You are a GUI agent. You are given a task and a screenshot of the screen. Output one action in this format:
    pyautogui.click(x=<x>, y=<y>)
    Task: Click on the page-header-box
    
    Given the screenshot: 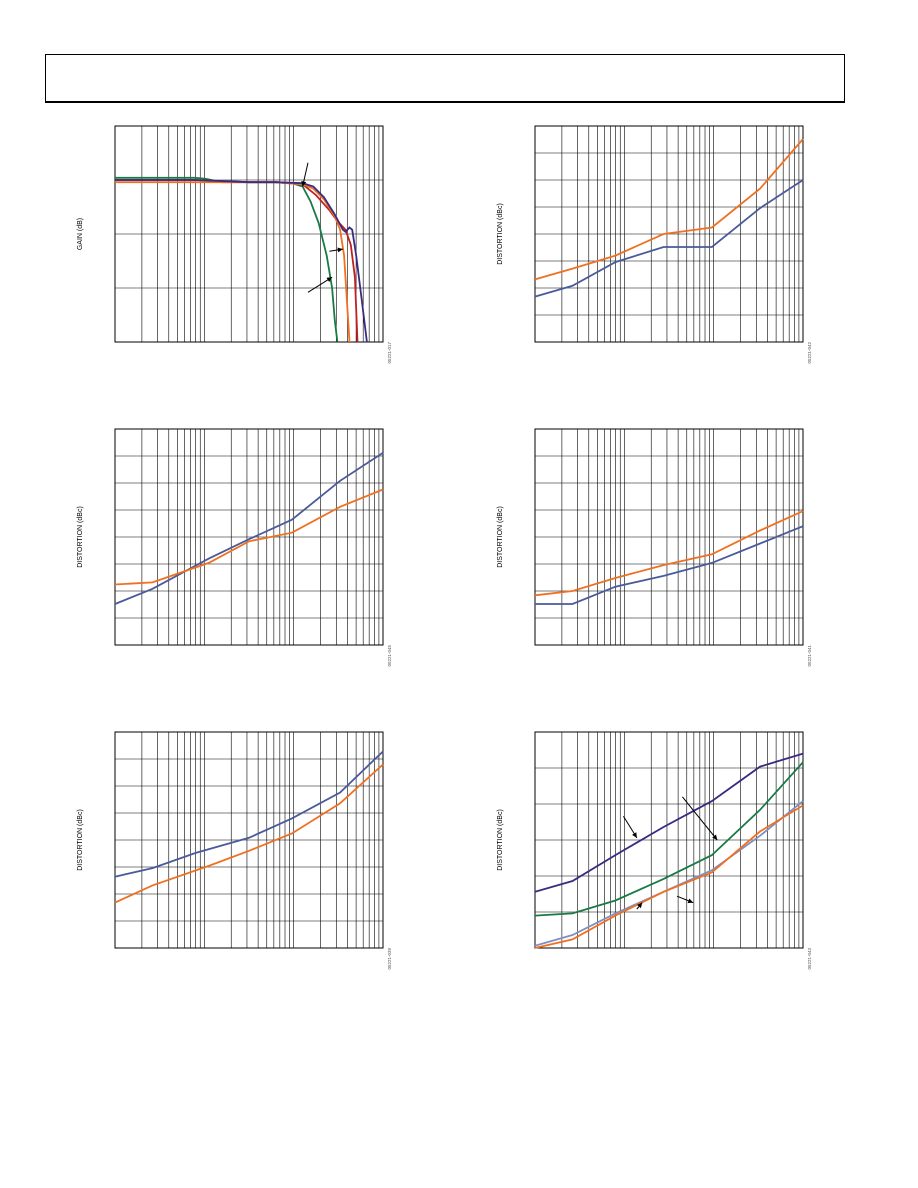 What is the action you would take?
    pyautogui.click(x=445, y=78)
    